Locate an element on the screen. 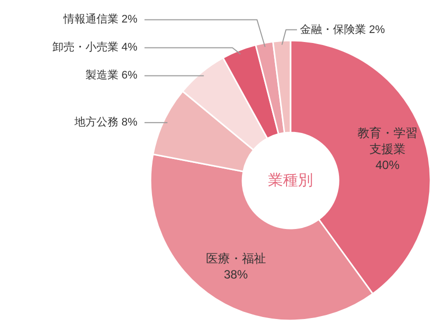 This screenshot has width=440, height=330. slice-label: 製造業 6% is located at coordinates (111, 75).